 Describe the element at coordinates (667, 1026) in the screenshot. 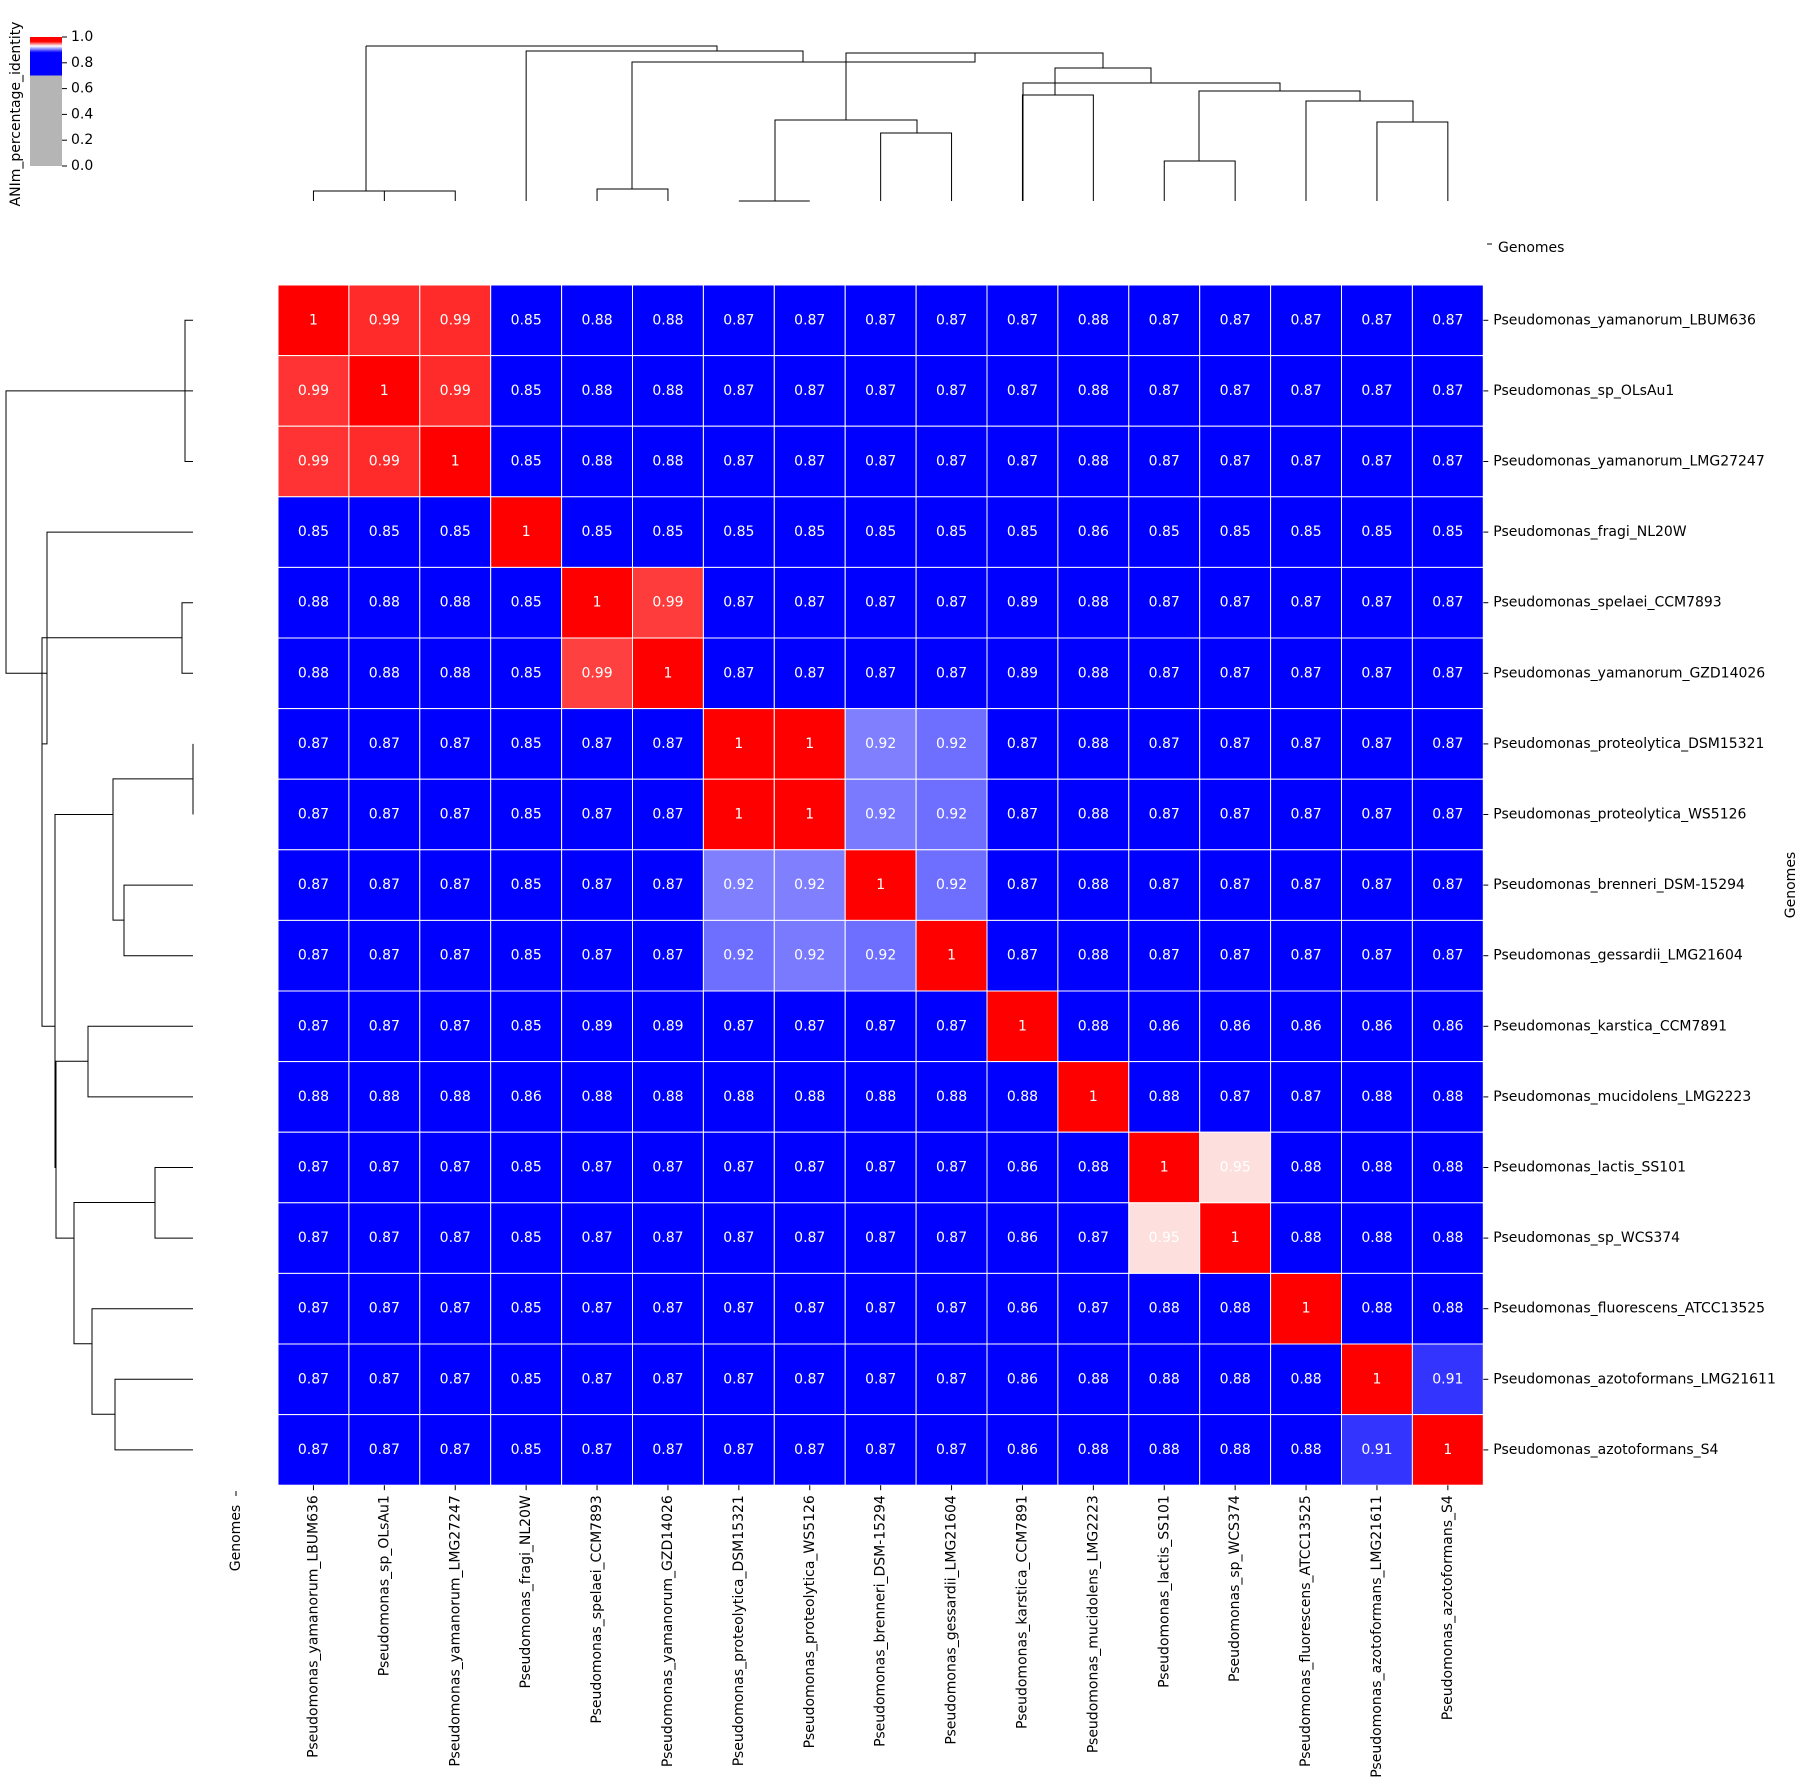

I see `cell-value-label: 0.89` at that location.